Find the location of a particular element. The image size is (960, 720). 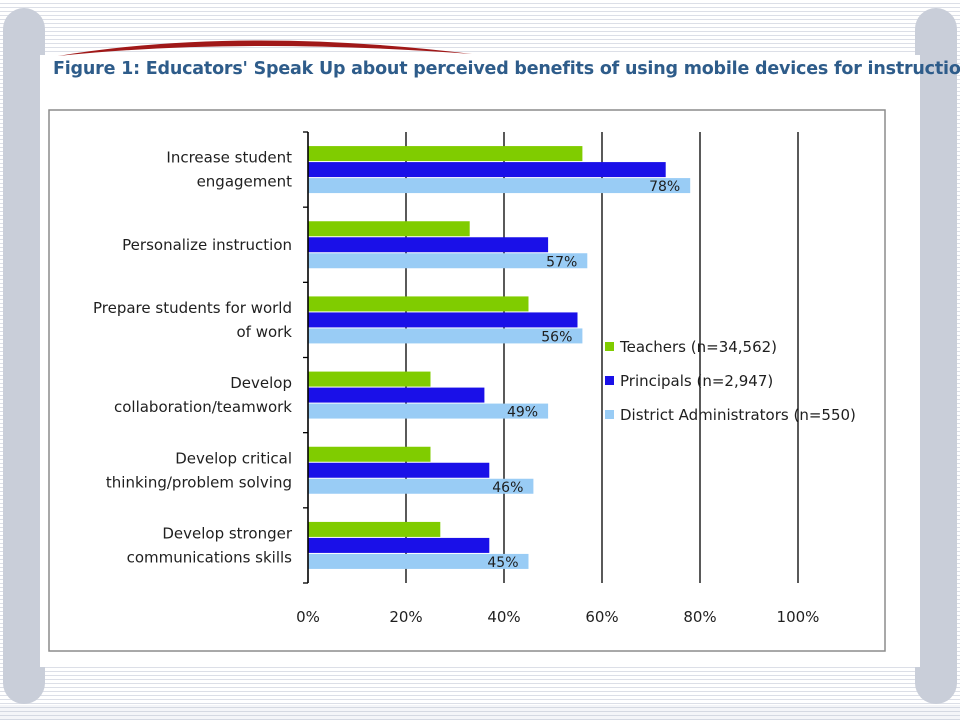

category-label: communications skills is located at coordinates (210, 557).